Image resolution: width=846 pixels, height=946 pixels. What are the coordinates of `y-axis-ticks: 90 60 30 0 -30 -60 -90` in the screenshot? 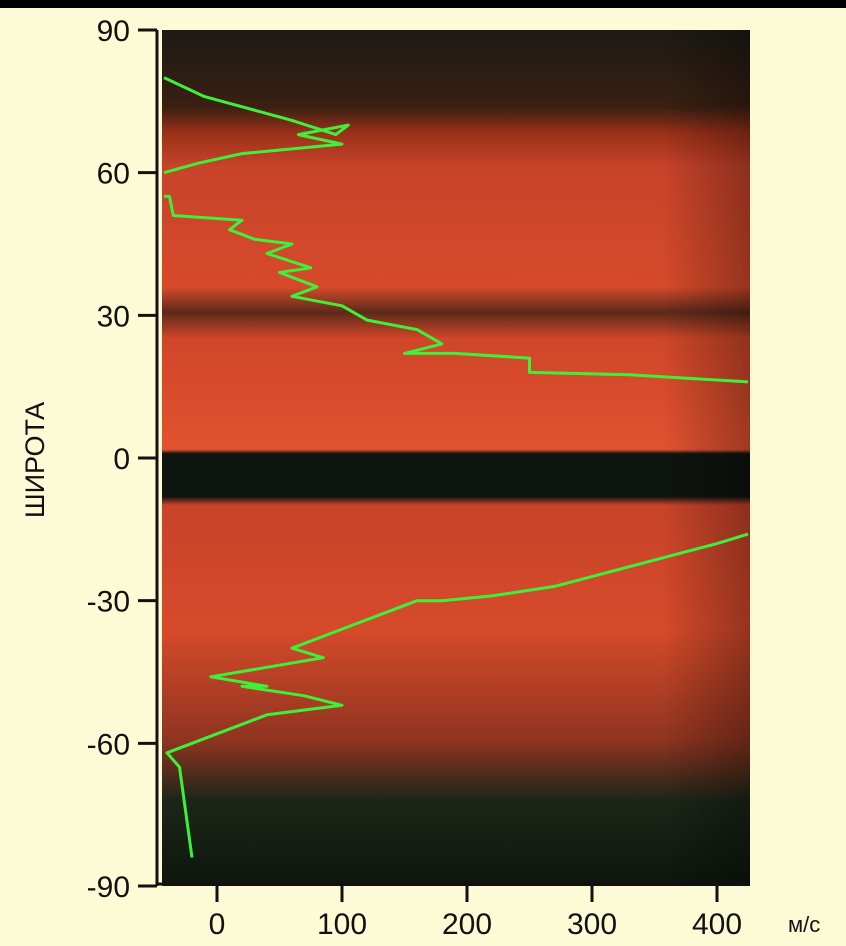 It's located at (122, 459).